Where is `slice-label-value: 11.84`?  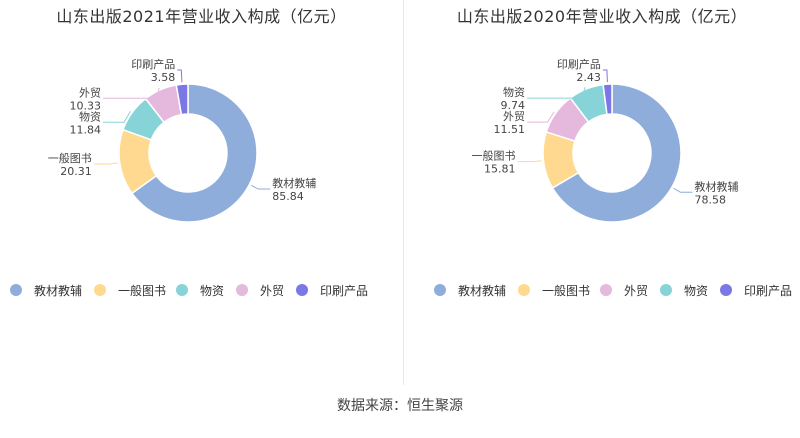
slice-label-value: 11.84 is located at coordinates (86, 129).